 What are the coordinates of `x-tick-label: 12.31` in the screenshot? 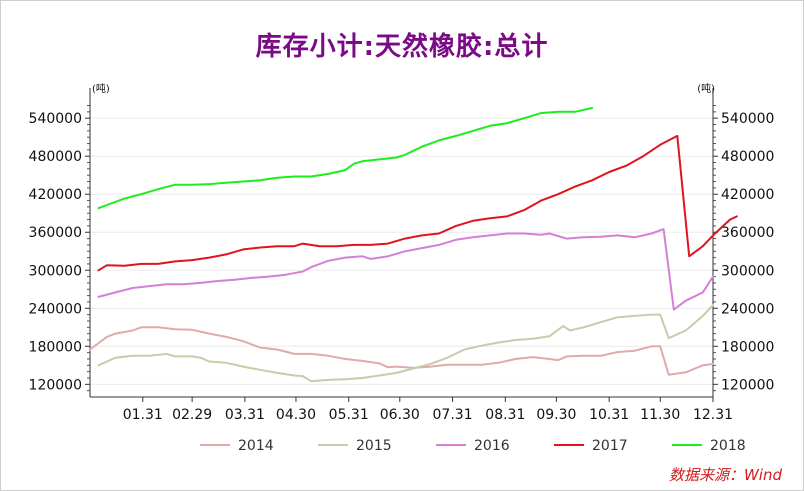 It's located at (713, 415).